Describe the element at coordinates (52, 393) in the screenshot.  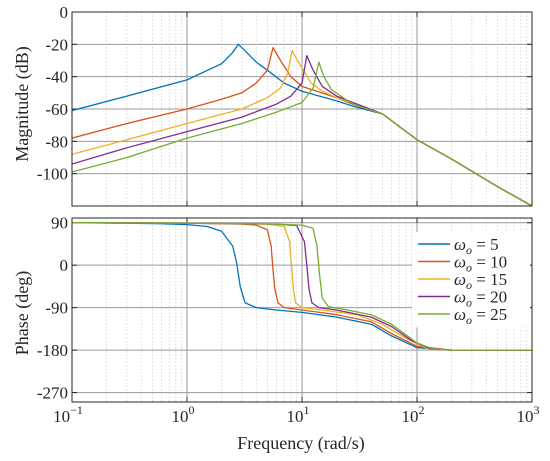
I see `phase-ytick-label: -270` at that location.